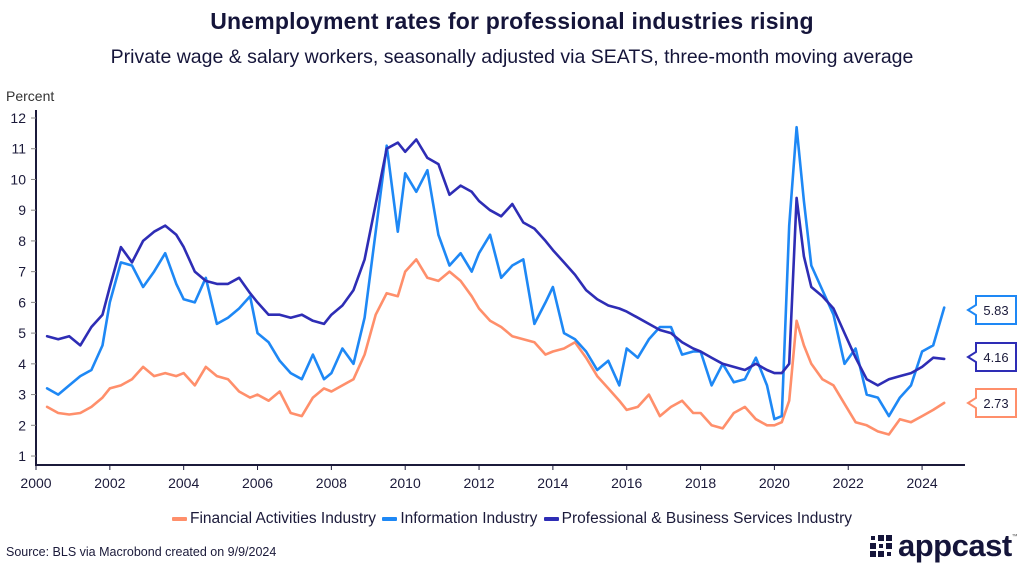 The width and height of the screenshot is (1024, 572). Describe the element at coordinates (405, 483) in the screenshot. I see `x-tick-label: 2010` at that location.